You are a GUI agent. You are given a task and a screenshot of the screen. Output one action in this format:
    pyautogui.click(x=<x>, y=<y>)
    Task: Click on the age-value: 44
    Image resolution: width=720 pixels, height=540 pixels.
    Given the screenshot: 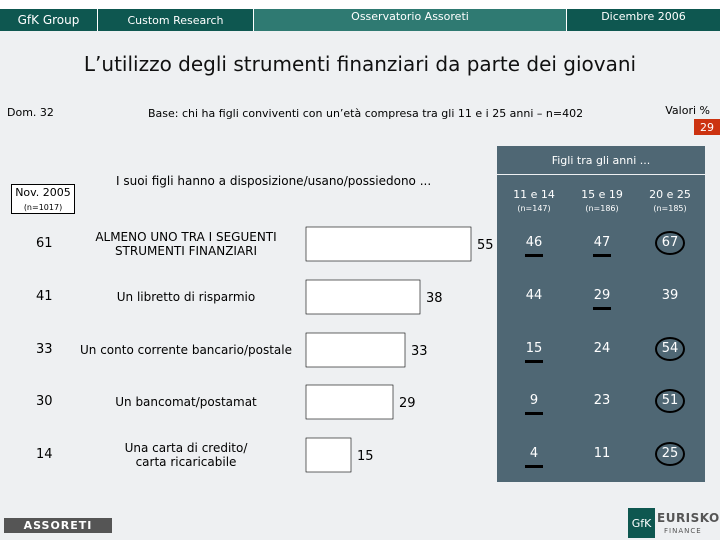 What is the action you would take?
    pyautogui.click(x=534, y=295)
    